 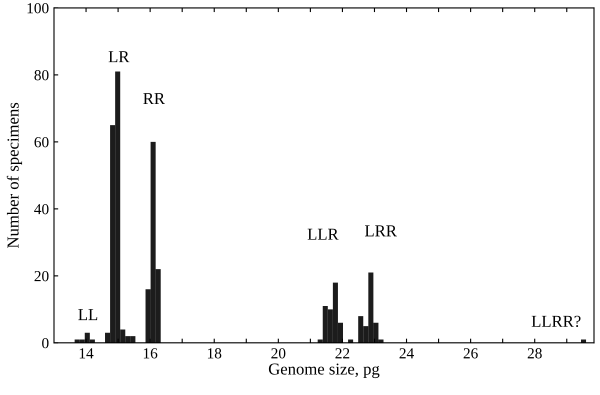 What do you see at coordinates (215, 353) in the screenshot?
I see `x-tick-label: 18` at bounding box center [215, 353].